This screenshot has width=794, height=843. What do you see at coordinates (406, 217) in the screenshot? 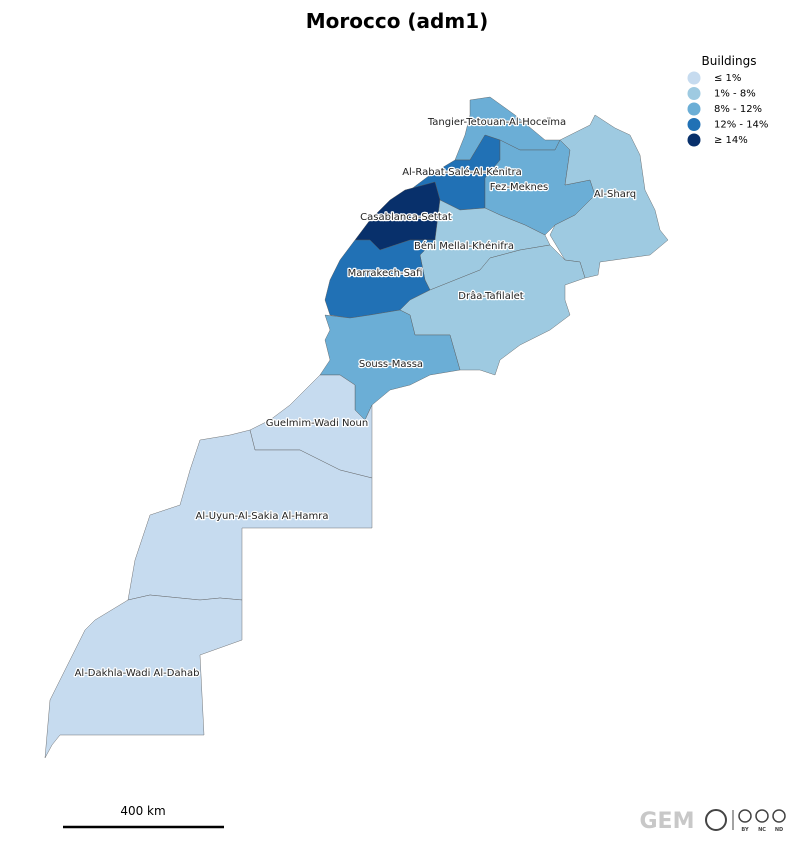
I see `region-label: Casablanca-Settat` at bounding box center [406, 217].